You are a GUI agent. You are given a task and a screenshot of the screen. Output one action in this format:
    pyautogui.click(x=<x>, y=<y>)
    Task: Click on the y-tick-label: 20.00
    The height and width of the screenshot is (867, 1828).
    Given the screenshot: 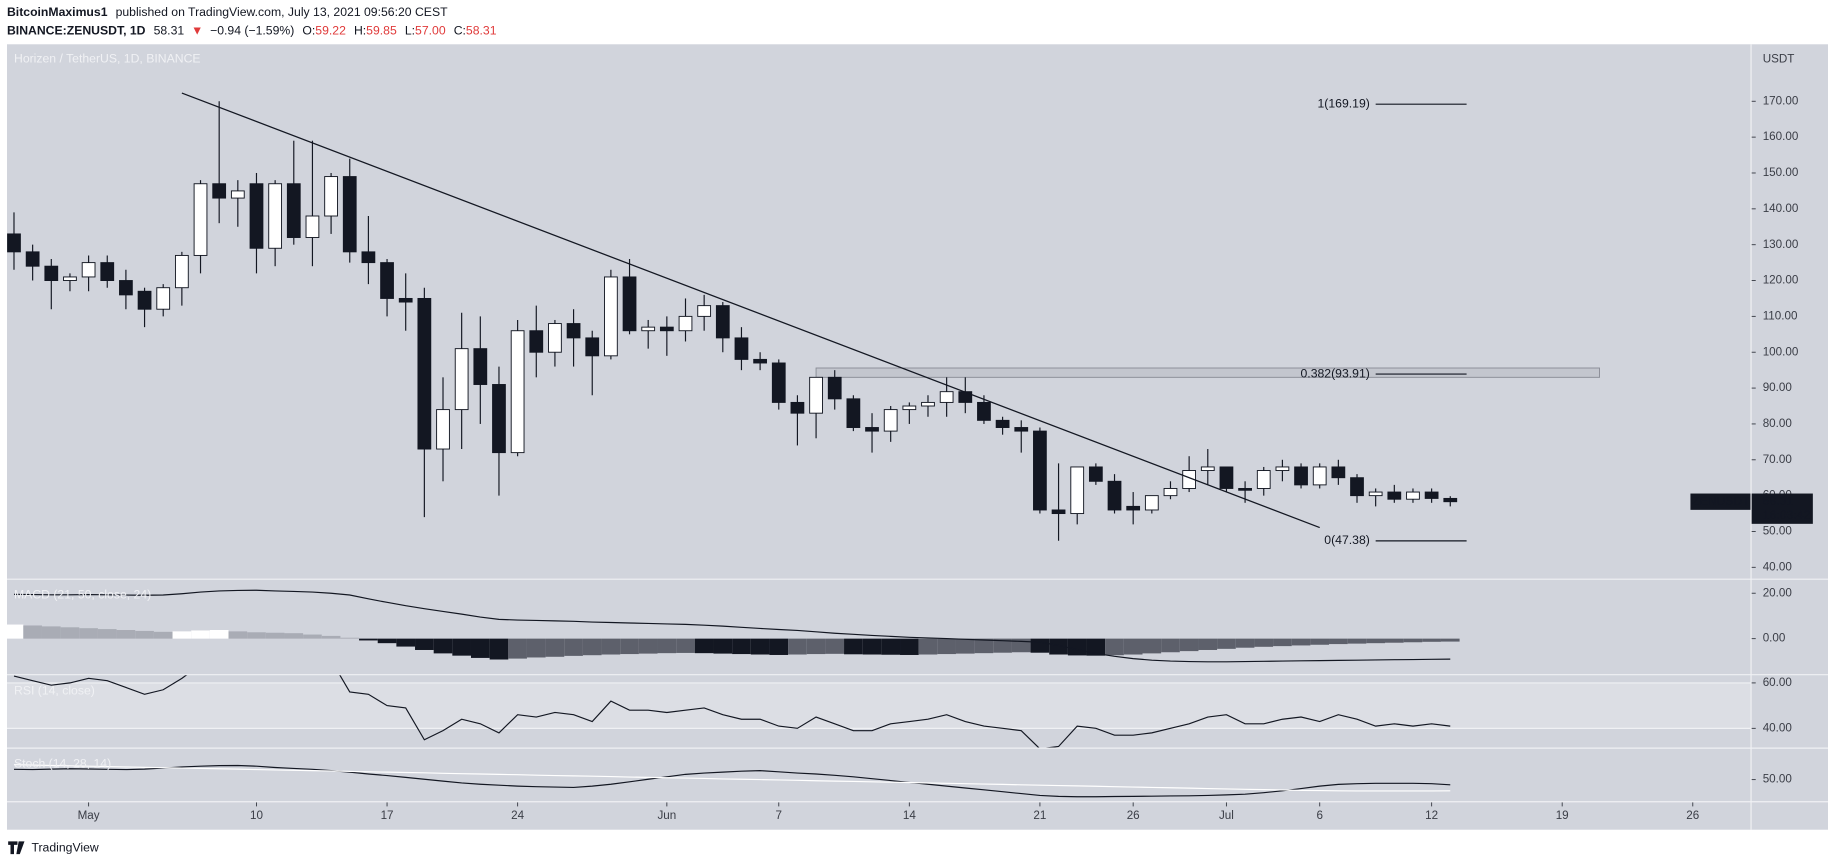 What is the action you would take?
    pyautogui.click(x=1778, y=592)
    